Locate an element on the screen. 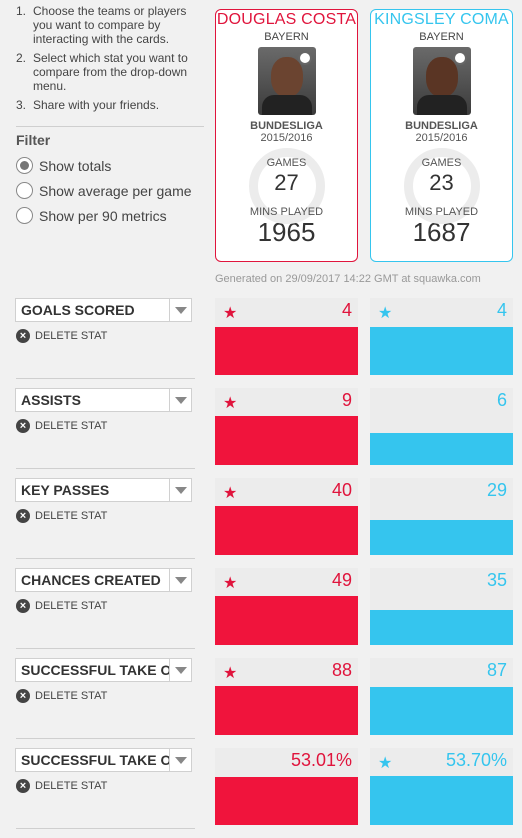  stat-bar-left: 53.01% is located at coordinates (286, 786).